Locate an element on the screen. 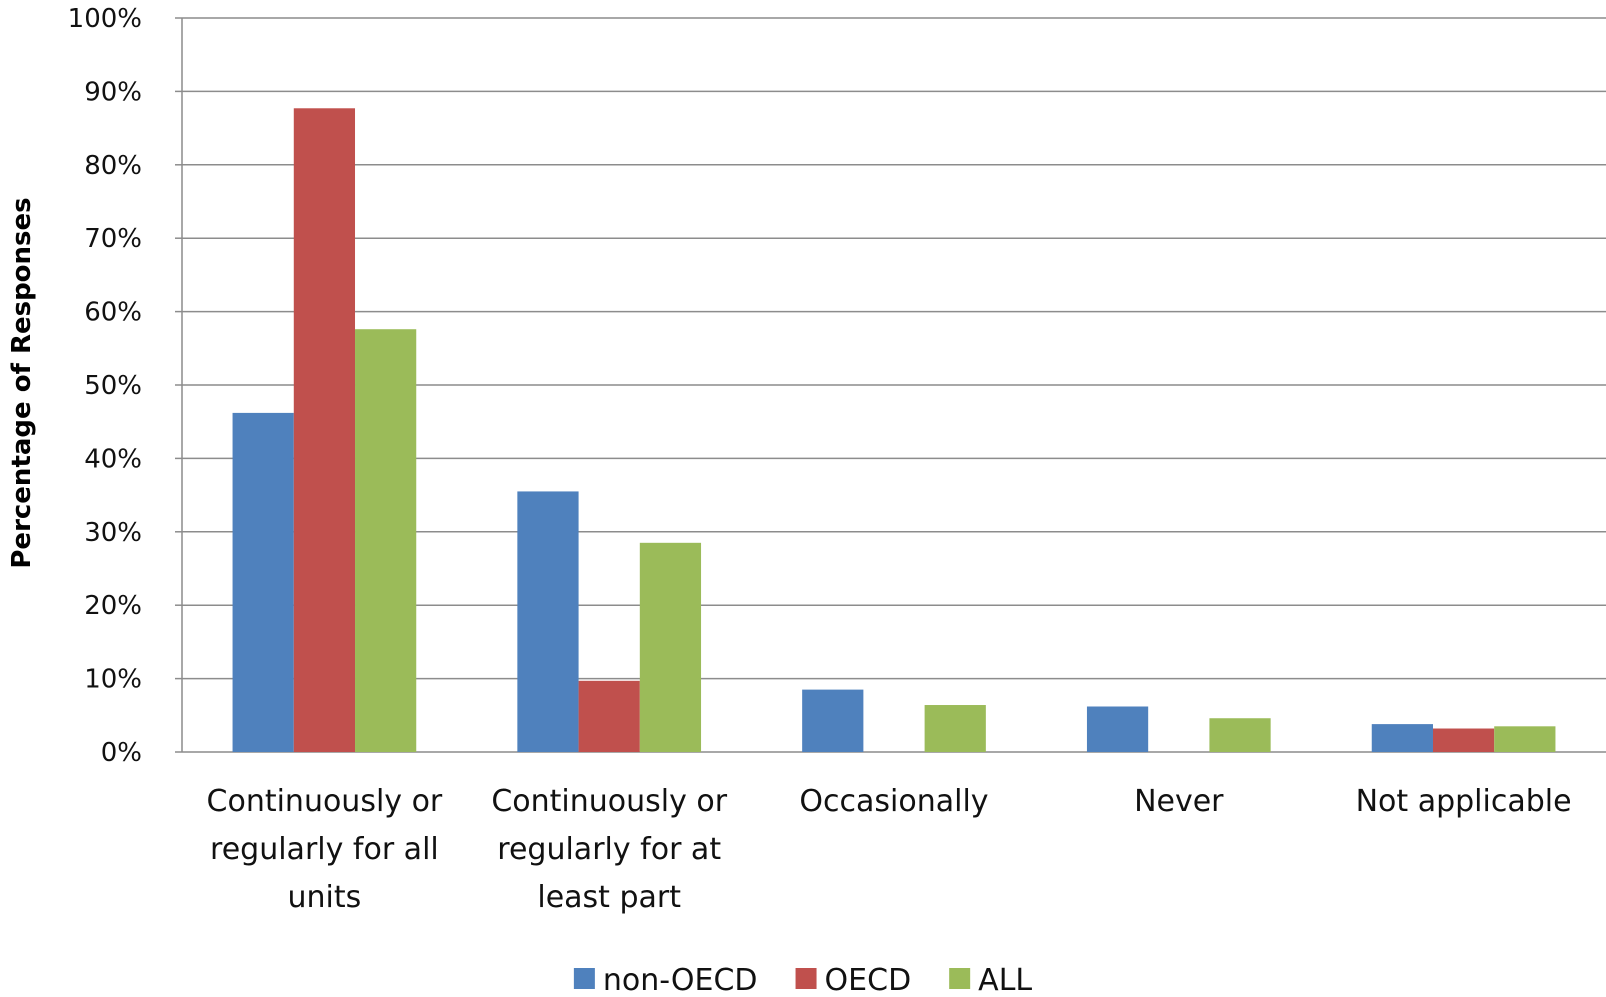 The height and width of the screenshot is (997, 1606). x-category-label: Not applicable is located at coordinates (1464, 801).